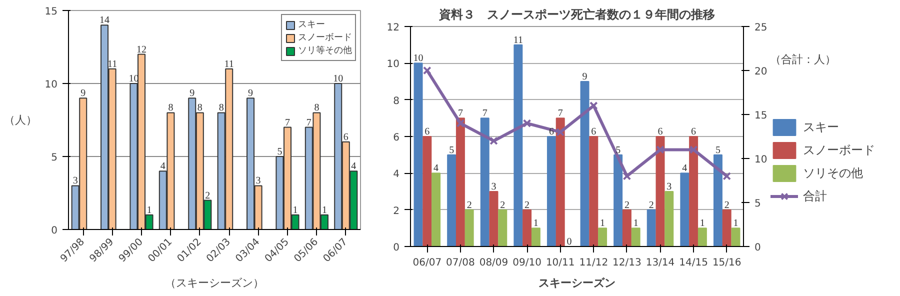  What do you see at coordinates (393, 64) in the screenshot?
I see `y-tick-label: 10` at bounding box center [393, 64].